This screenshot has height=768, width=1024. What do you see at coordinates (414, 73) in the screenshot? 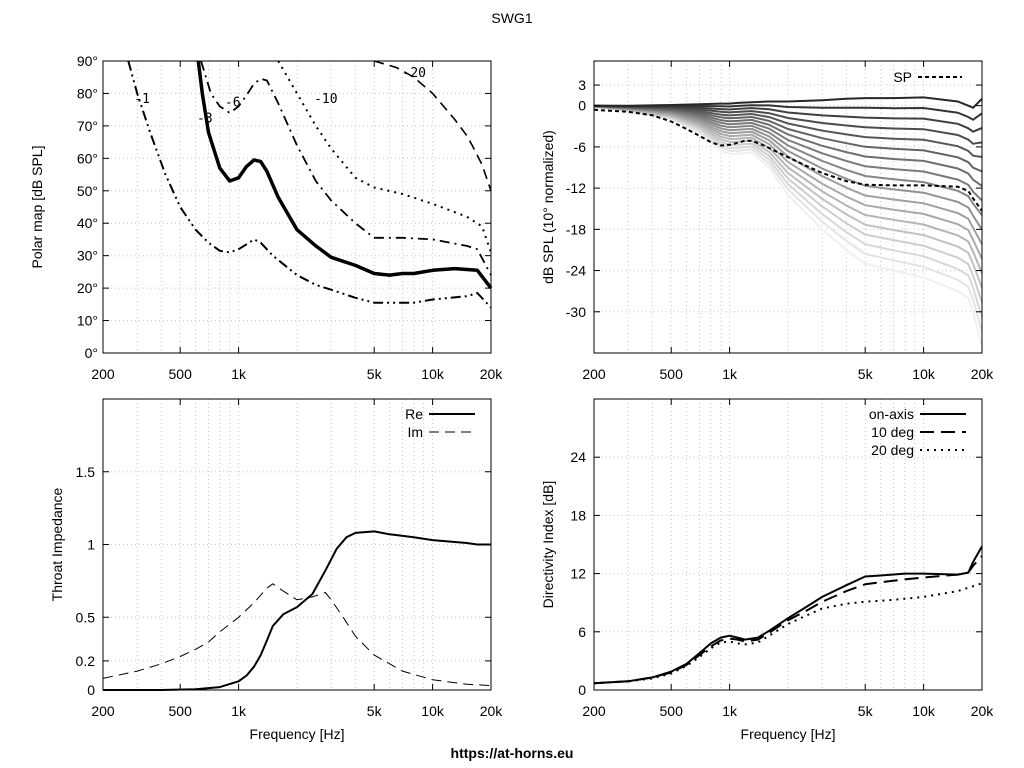
I see `contour-label: -20` at bounding box center [414, 73].